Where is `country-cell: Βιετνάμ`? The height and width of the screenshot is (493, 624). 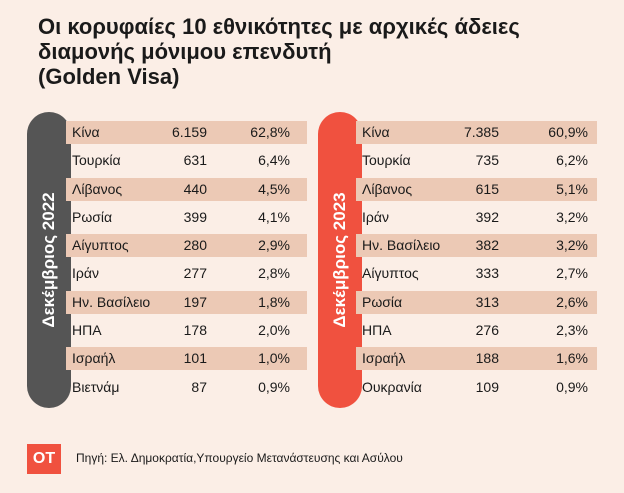
country-cell: Βιετνάμ is located at coordinates (96, 386).